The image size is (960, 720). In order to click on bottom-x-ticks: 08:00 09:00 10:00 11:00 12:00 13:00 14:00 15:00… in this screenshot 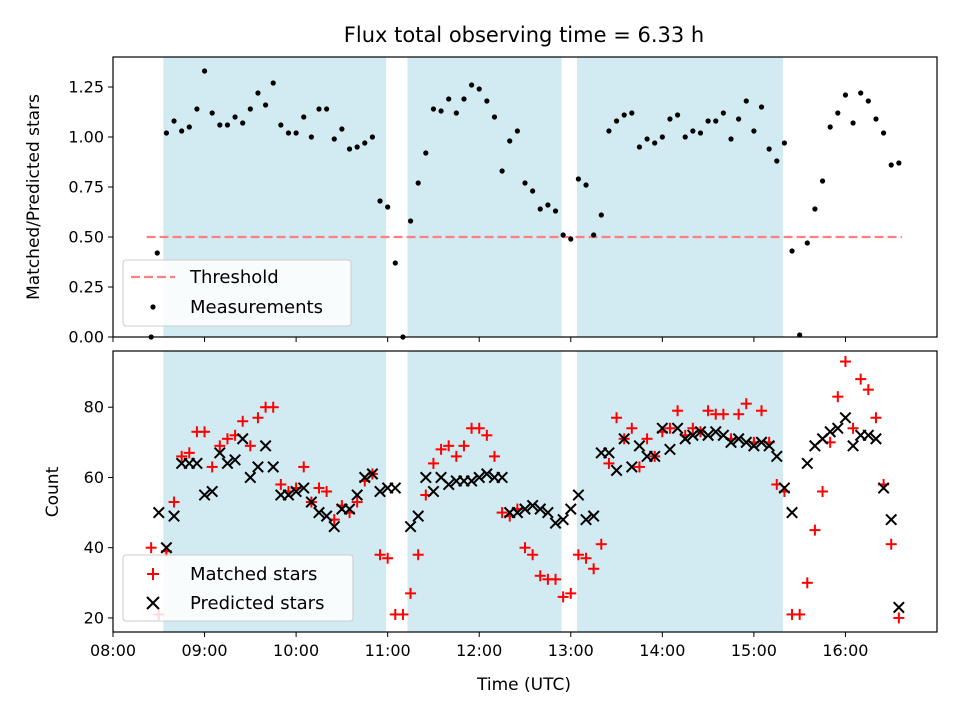, I will do `click(479, 646)`.